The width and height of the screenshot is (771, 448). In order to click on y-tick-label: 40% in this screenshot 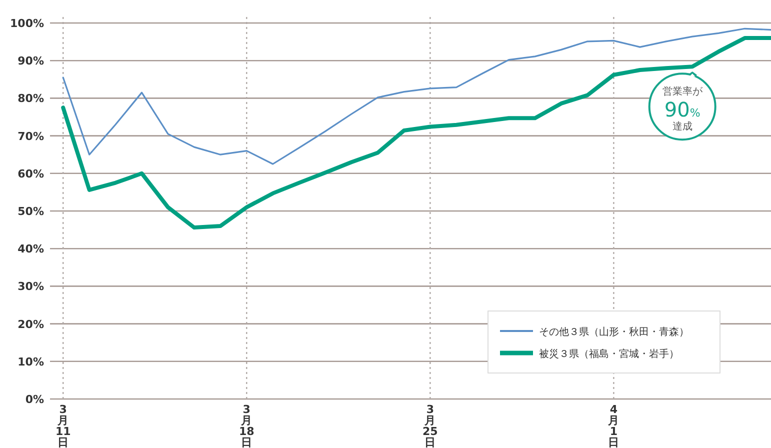, I will do `click(31, 249)`.